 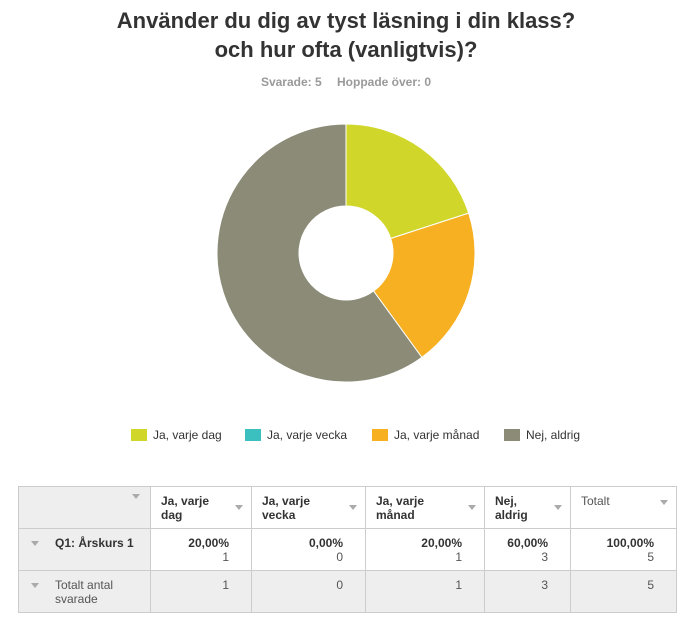 I want to click on legend-label-ja-varje-manad: Ja, varje månad, so click(x=437, y=435).